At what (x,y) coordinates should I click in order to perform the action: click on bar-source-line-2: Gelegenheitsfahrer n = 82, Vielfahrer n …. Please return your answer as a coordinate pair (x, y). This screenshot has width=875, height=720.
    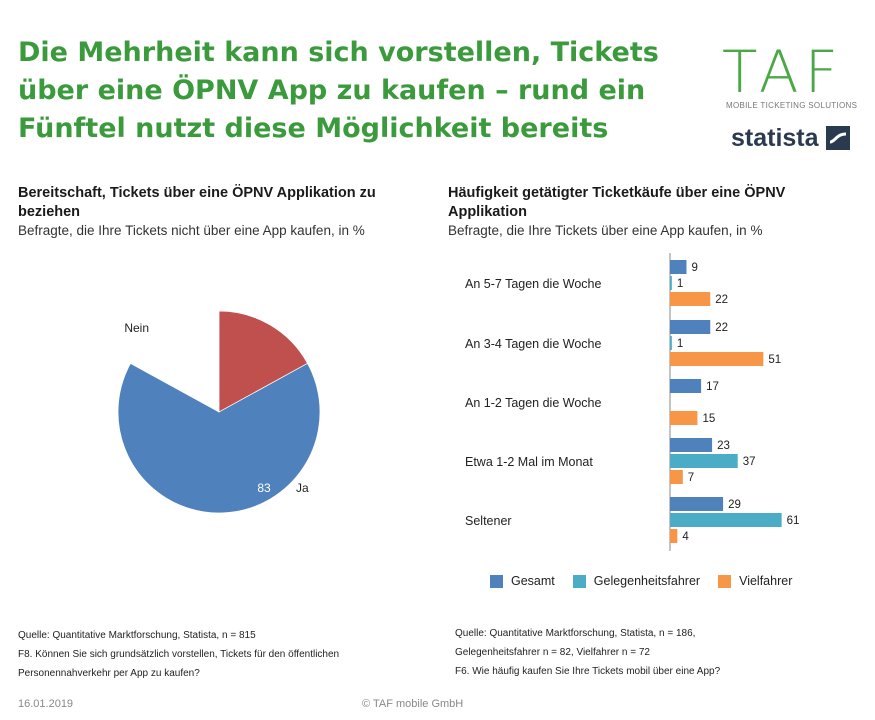
    Looking at the image, I should click on (552, 652).